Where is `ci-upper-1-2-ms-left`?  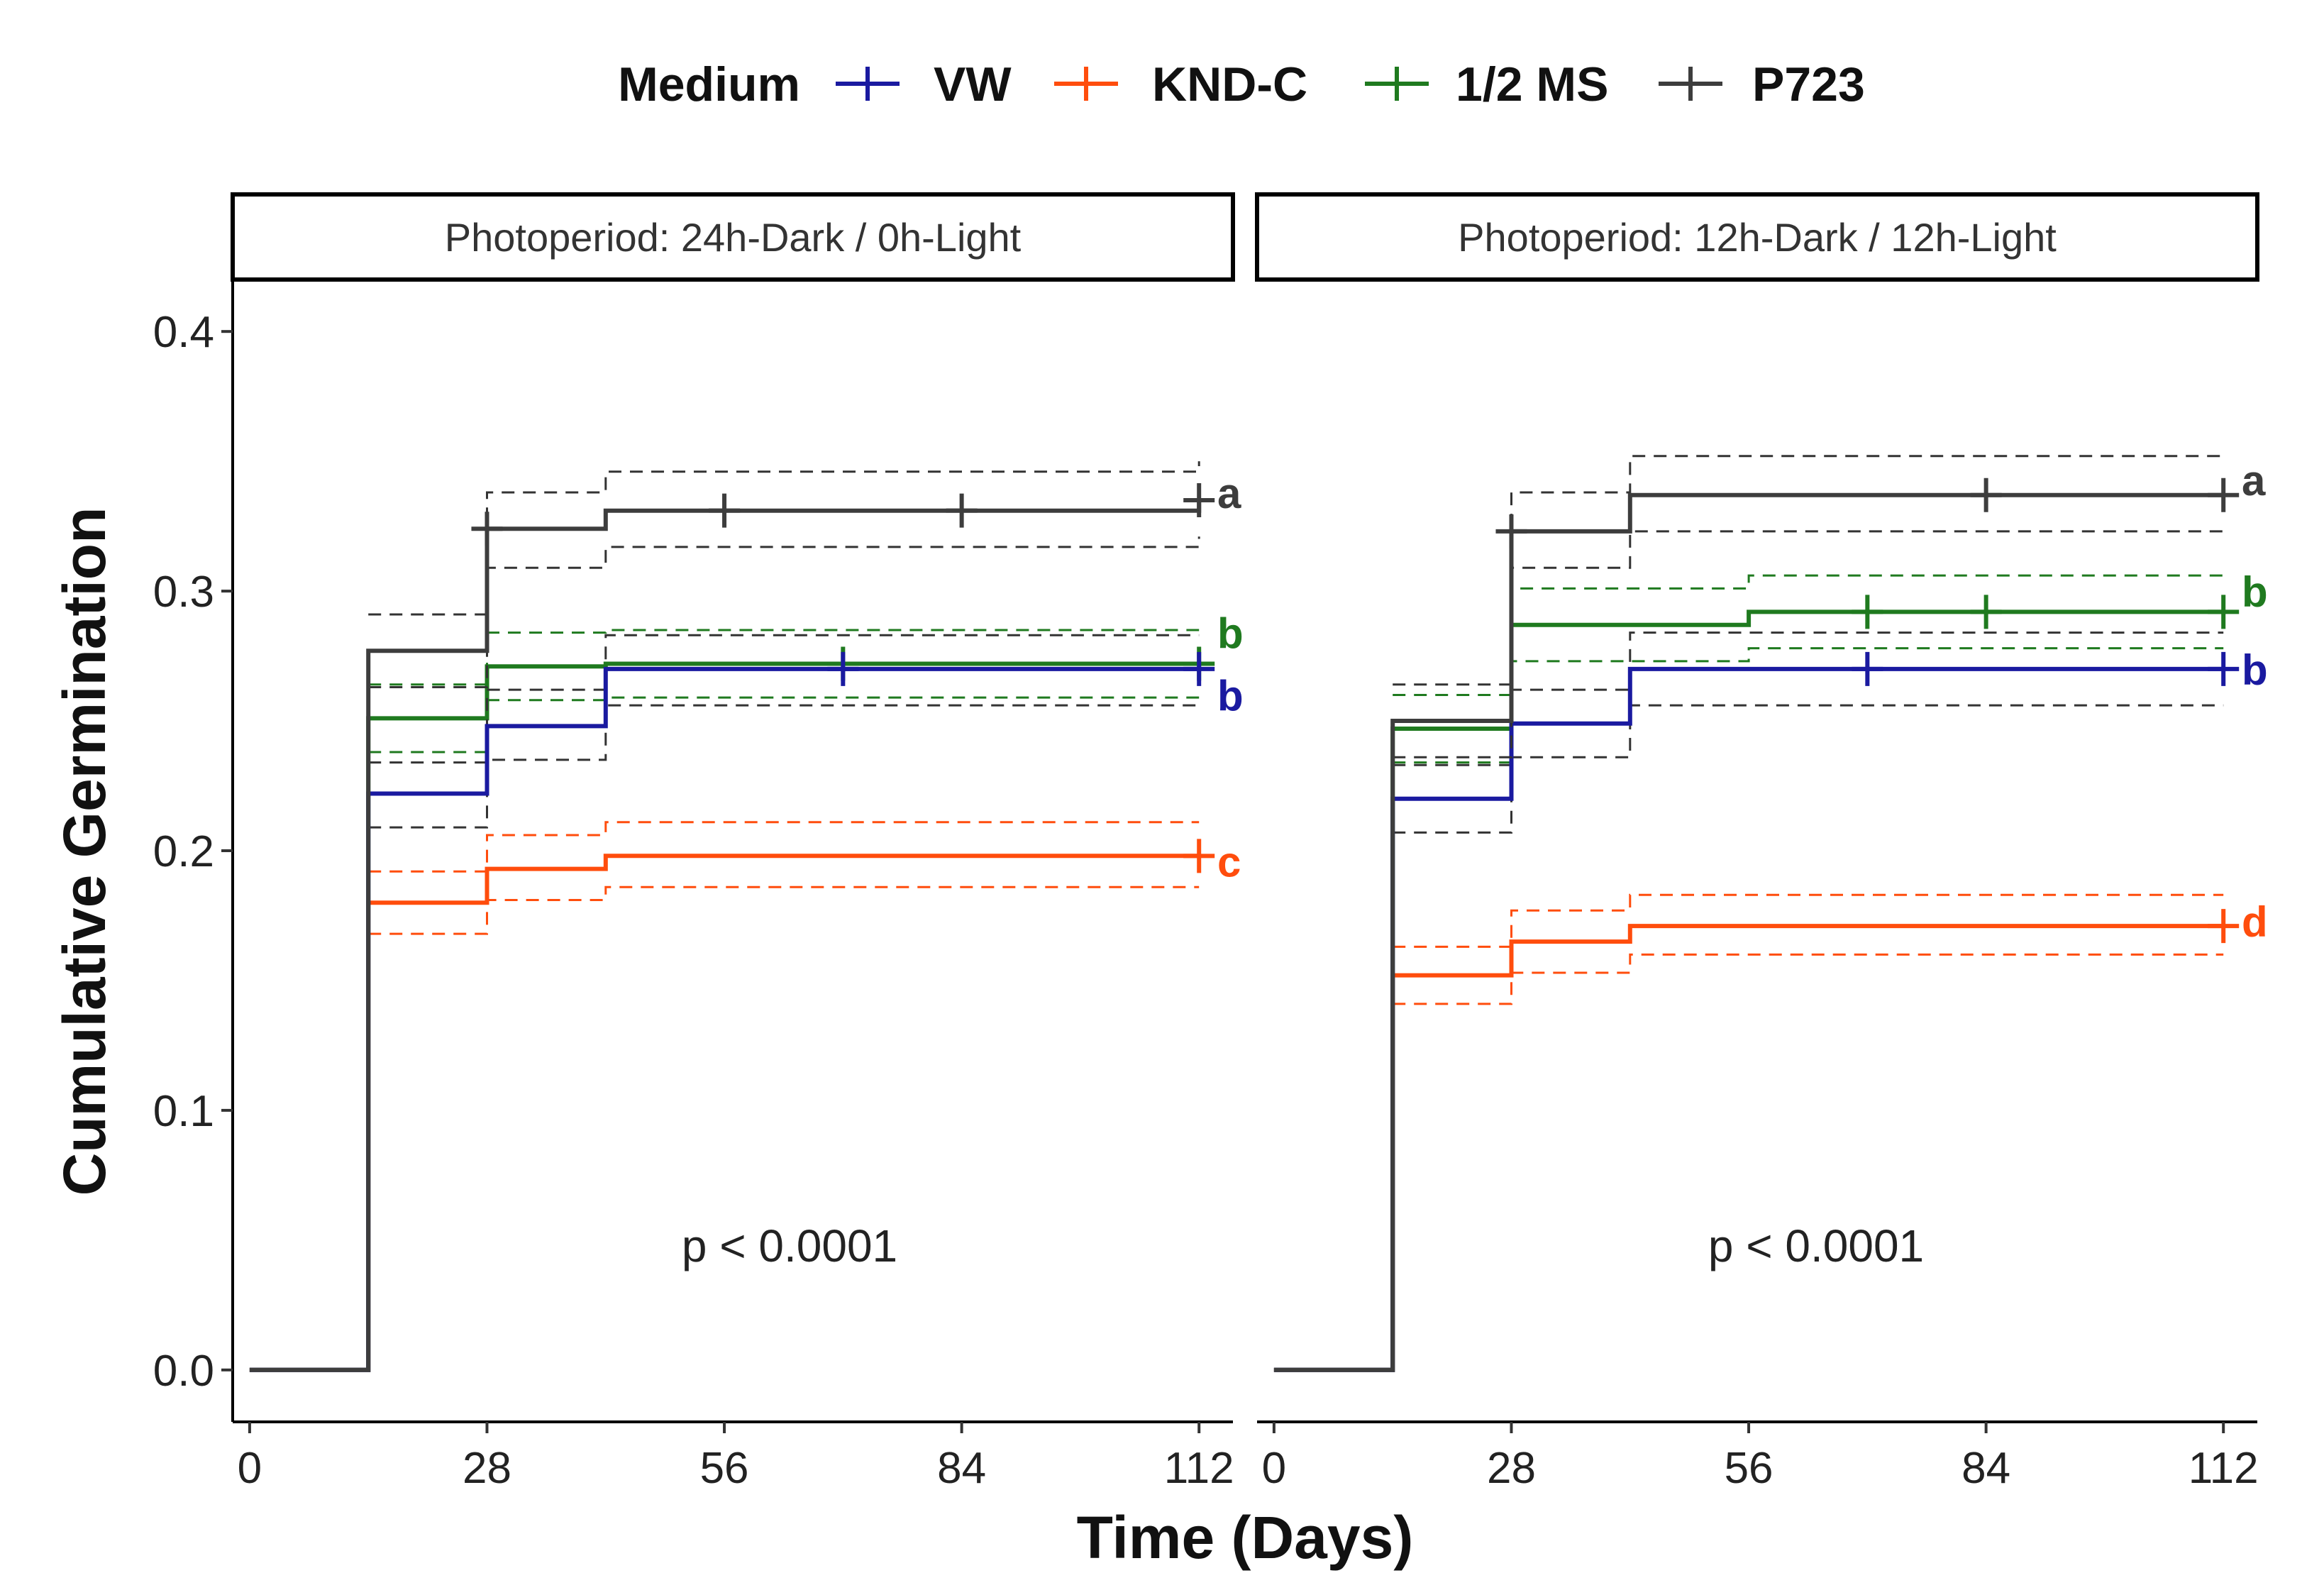 ci-upper-1-2-ms-left is located at coordinates (784, 657).